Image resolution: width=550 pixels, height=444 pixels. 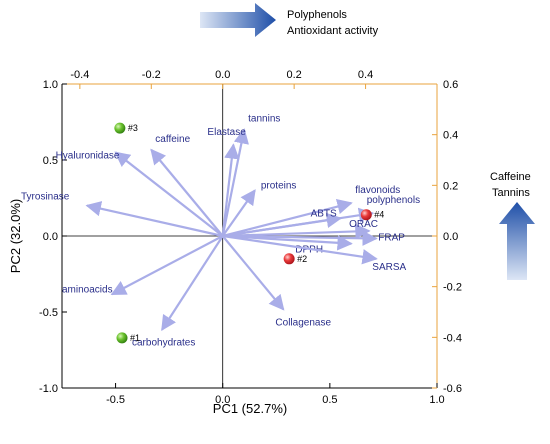 What do you see at coordinates (187, 192) in the screenshot?
I see `loading-vector-caffeine` at bounding box center [187, 192].